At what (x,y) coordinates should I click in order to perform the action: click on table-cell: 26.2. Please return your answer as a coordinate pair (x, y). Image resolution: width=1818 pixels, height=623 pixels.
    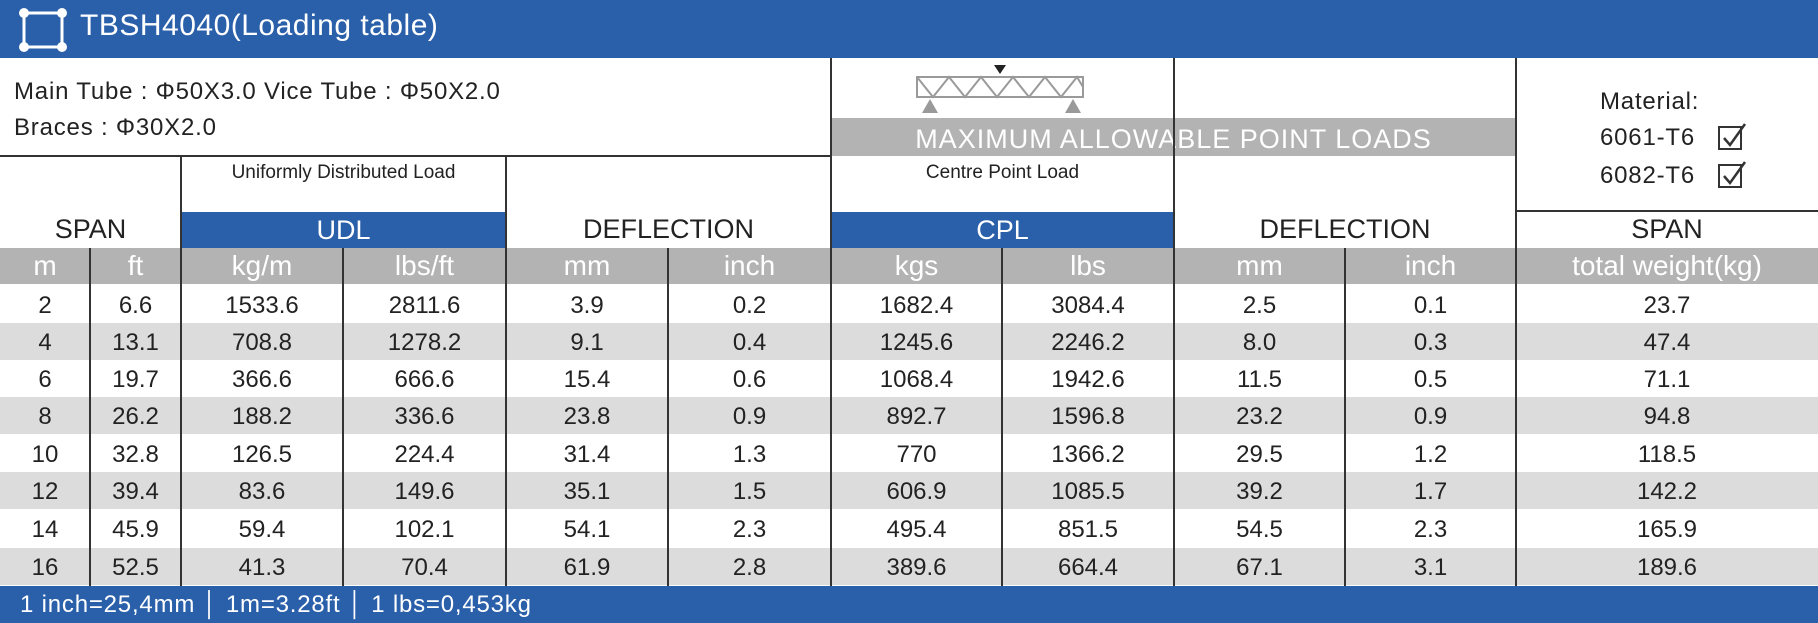
    Looking at the image, I should click on (135, 416).